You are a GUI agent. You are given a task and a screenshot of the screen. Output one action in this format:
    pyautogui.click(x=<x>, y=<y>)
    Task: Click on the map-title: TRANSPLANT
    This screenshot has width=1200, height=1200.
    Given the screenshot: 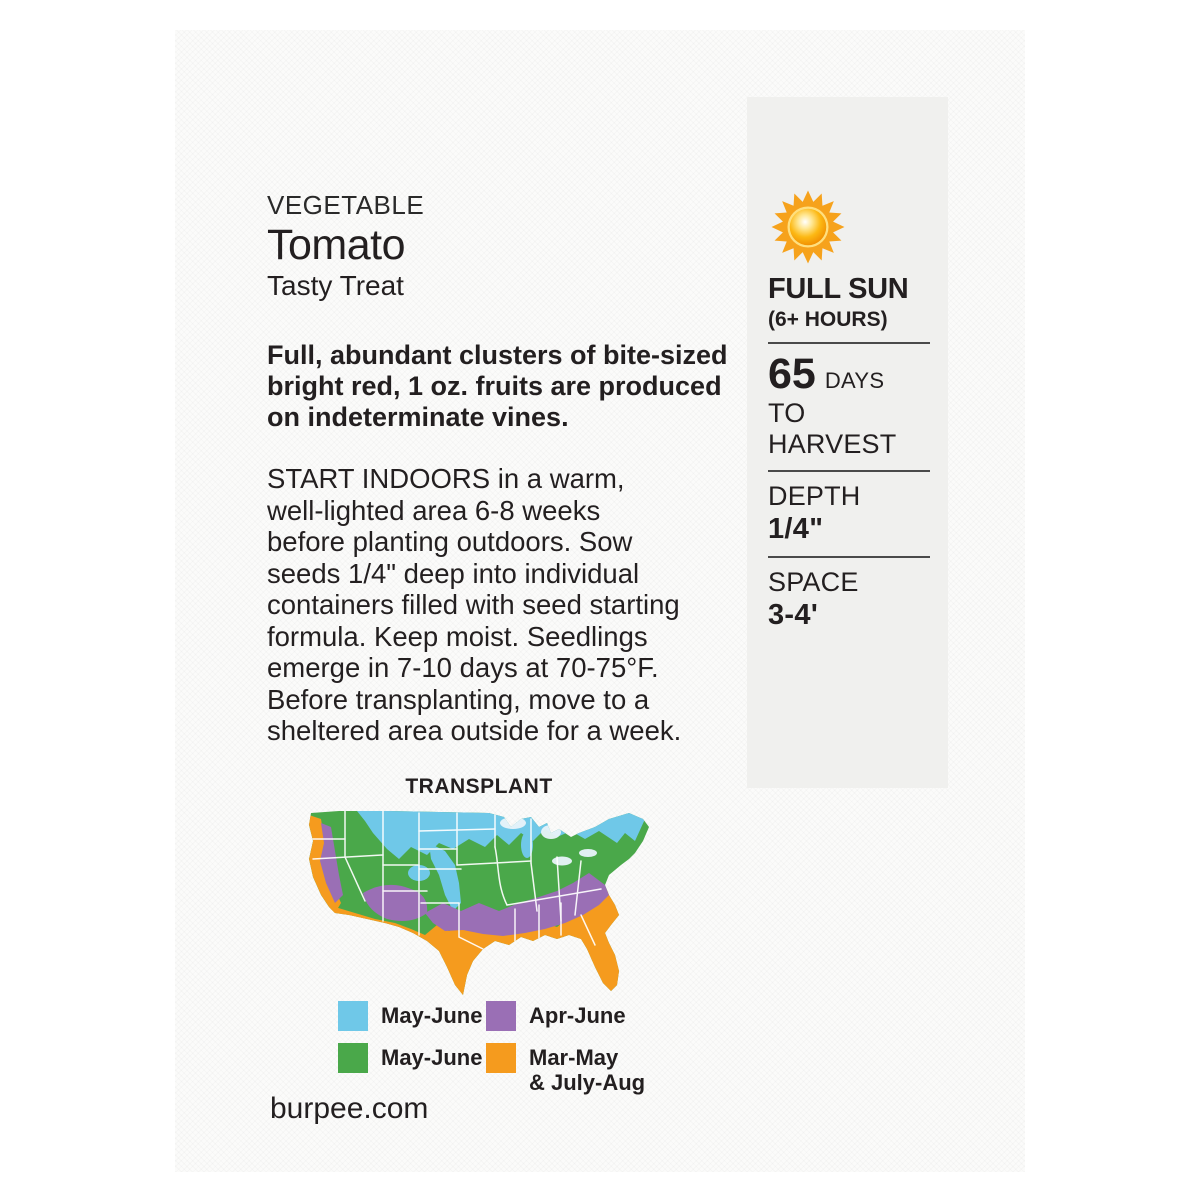 What is the action you would take?
    pyautogui.click(x=479, y=786)
    